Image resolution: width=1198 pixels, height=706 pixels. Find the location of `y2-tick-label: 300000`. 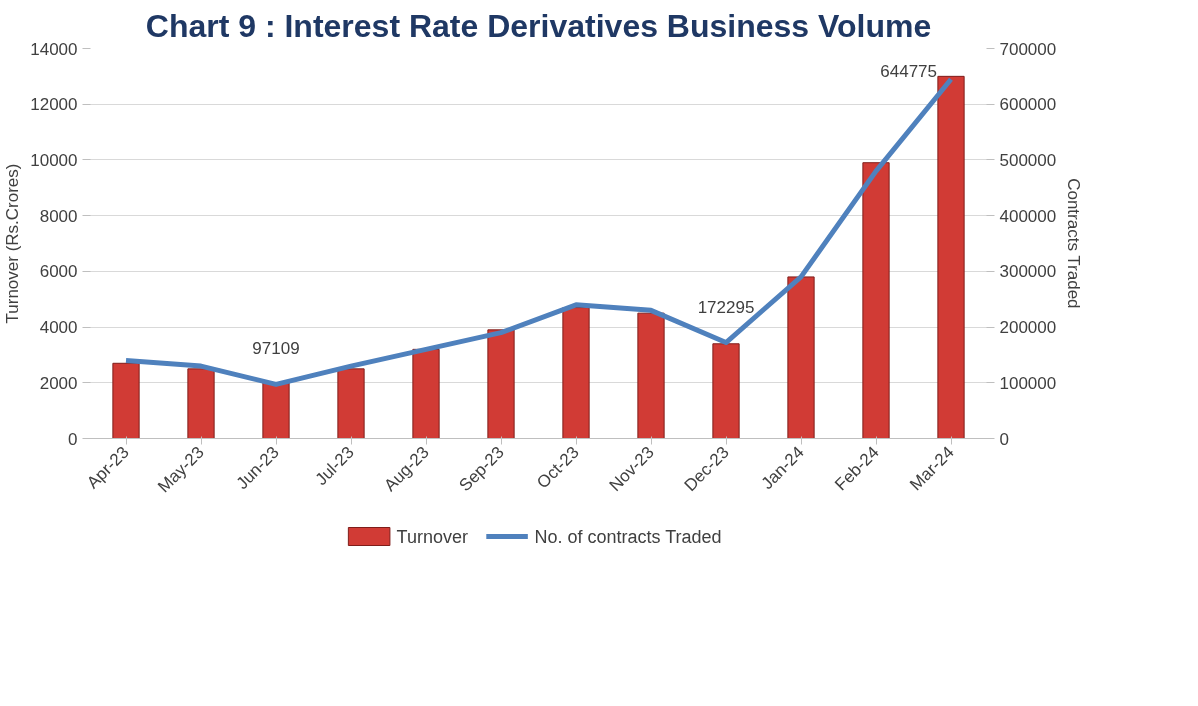

y2-tick-label: 300000 is located at coordinates (1028, 272).